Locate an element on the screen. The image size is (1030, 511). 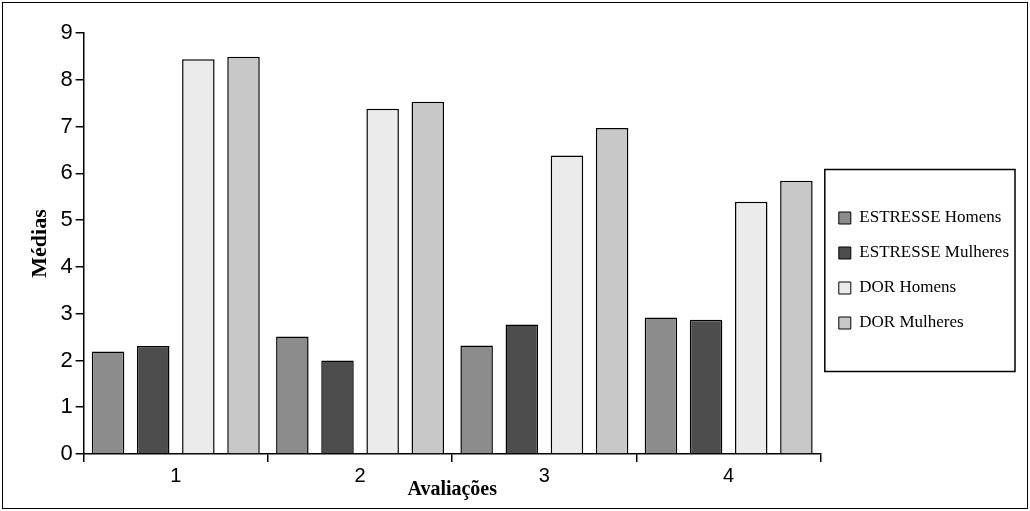
y-tick-label: 7 is located at coordinates (66, 125).